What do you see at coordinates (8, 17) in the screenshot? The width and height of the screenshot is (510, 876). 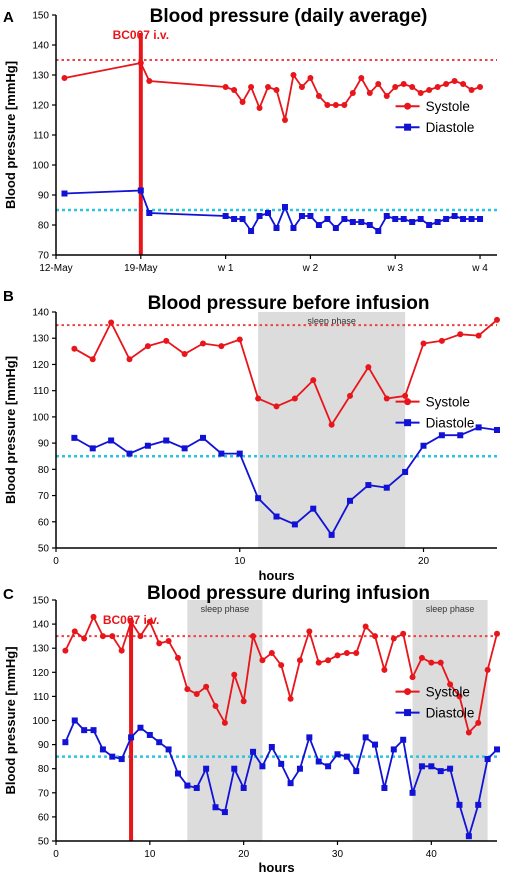 I see `panel-label: A` at bounding box center [8, 17].